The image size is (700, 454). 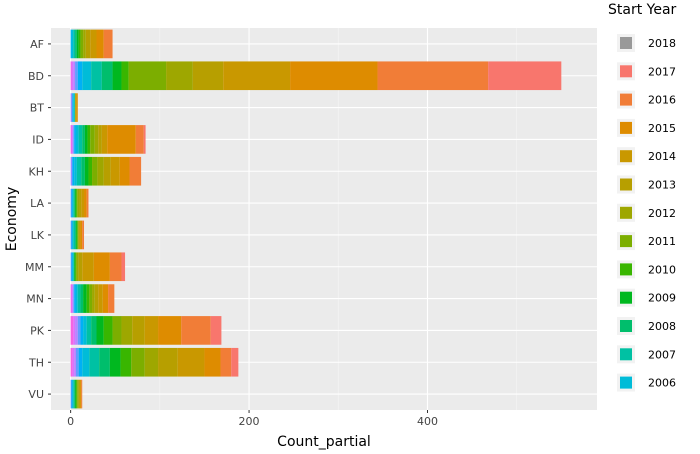 What do you see at coordinates (71, 76) in the screenshot?
I see `bar-segment-BD-2001` at bounding box center [71, 76].